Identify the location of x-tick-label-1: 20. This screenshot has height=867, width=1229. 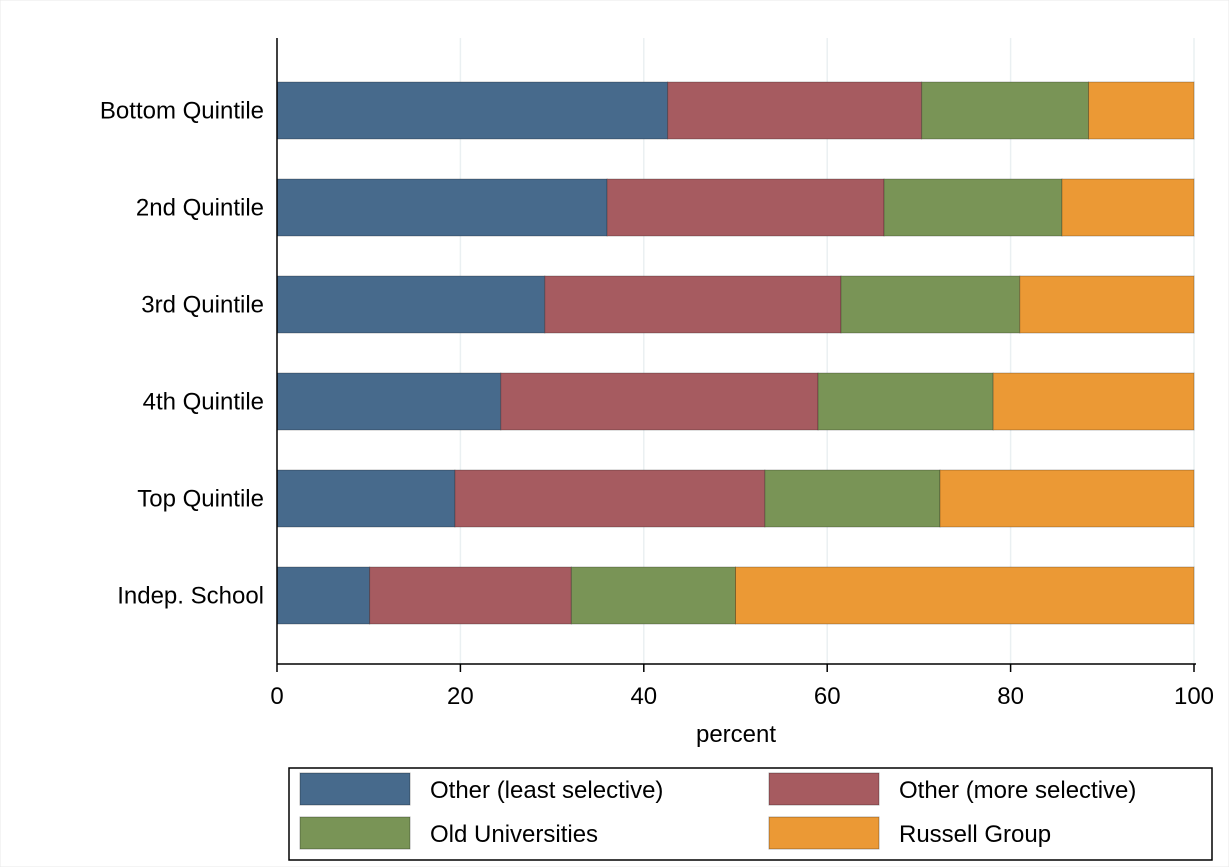
(460, 696).